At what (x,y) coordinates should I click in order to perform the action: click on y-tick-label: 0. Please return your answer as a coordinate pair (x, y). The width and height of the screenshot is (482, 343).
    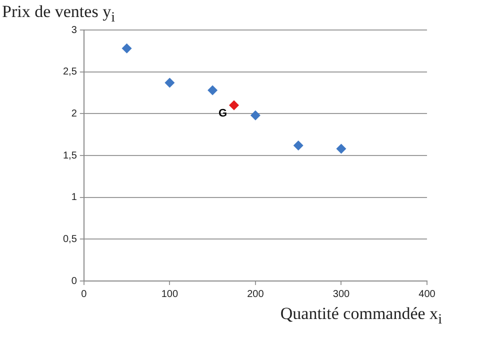
    Looking at the image, I should click on (74, 281).